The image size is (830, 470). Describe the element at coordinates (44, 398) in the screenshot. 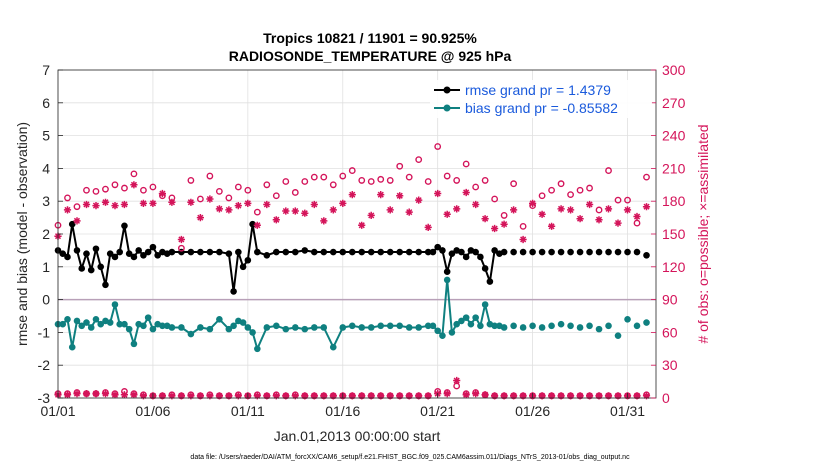

I see `y-left-tick-label: -3` at that location.